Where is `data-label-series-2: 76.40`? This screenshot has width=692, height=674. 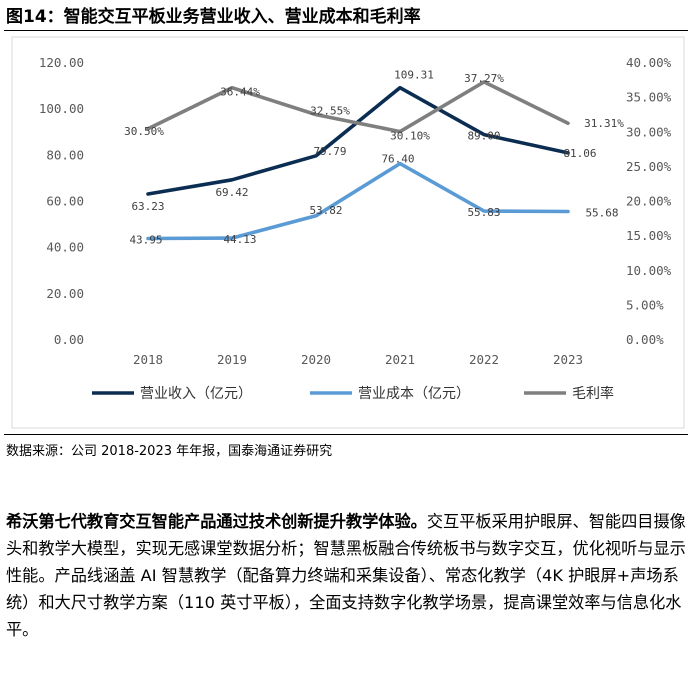
data-label-series-2: 76.40 is located at coordinates (397, 159).